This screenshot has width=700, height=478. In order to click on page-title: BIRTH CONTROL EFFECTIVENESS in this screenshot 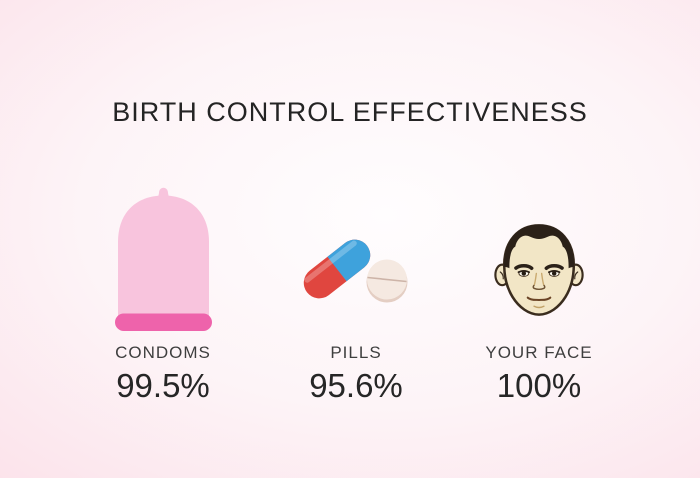, I will do `click(350, 112)`.